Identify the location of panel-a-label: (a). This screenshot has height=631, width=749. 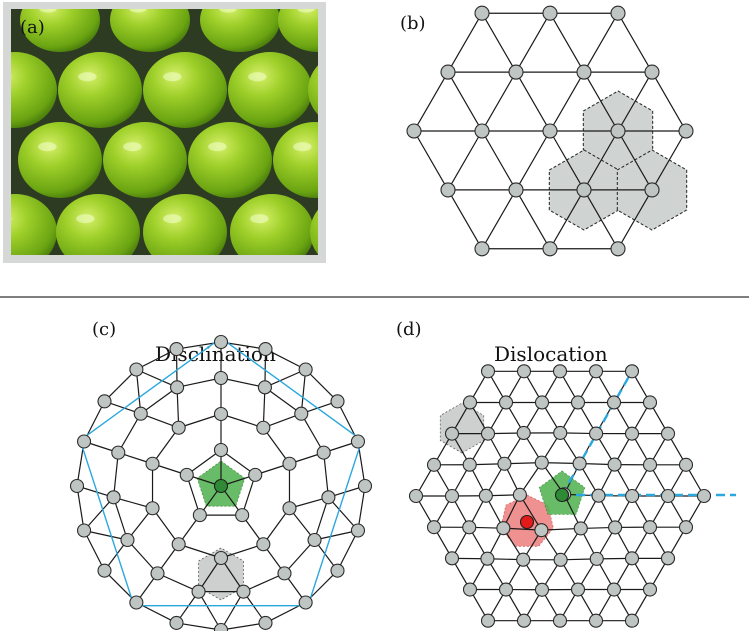
(32, 27).